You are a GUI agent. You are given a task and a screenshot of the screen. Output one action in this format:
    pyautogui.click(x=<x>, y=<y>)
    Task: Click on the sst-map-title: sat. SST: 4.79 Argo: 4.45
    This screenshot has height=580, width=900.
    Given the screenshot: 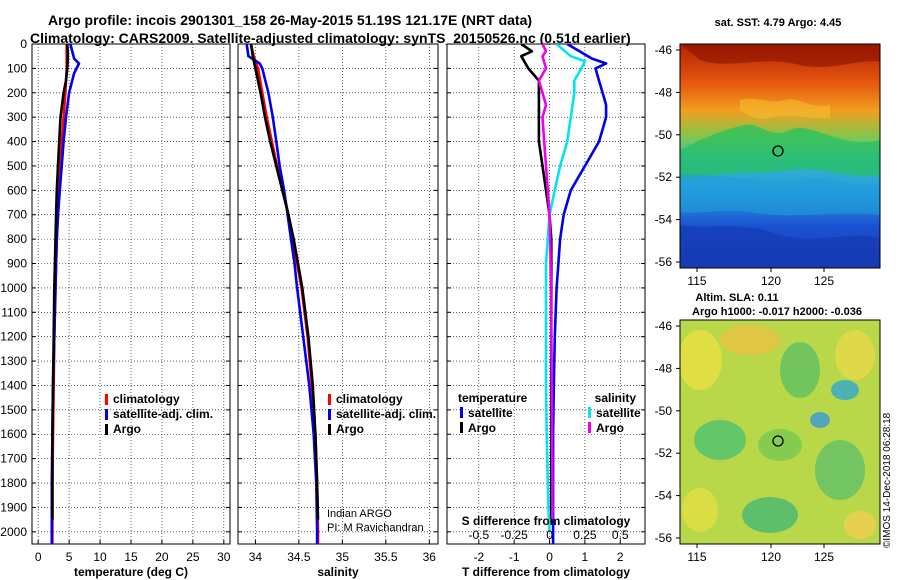 What is the action you would take?
    pyautogui.click(x=778, y=23)
    